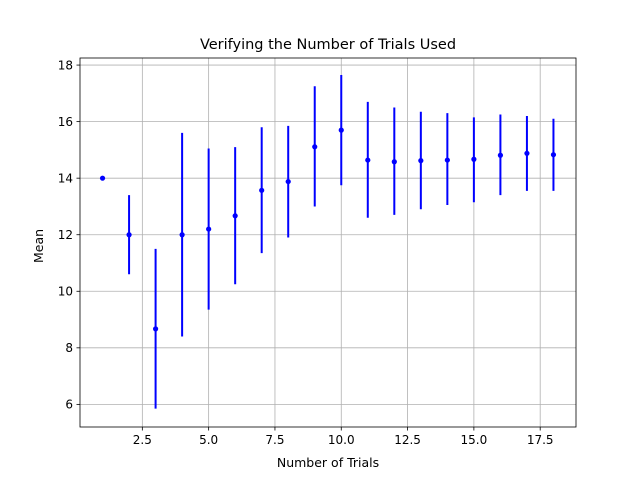 Image resolution: width=640 pixels, height=484 pixels. What do you see at coordinates (407, 440) in the screenshot?
I see `x-tick-label: 12.5` at bounding box center [407, 440].